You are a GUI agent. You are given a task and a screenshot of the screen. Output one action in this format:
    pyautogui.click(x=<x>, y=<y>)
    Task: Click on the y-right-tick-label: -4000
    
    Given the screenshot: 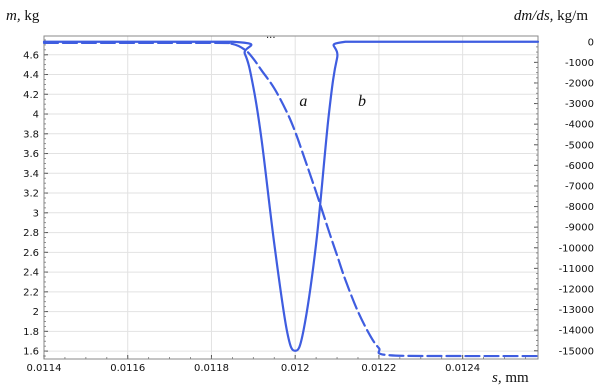 What is the action you would take?
    pyautogui.click(x=579, y=125)
    